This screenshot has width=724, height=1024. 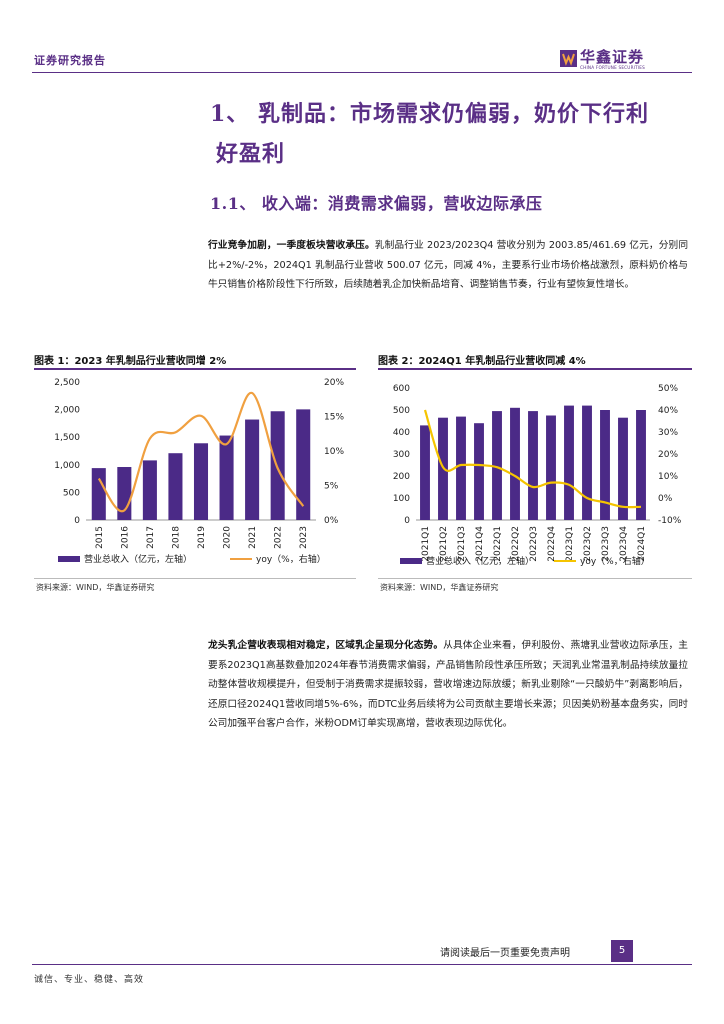 I want to click on header-divider, so click(x=362, y=72).